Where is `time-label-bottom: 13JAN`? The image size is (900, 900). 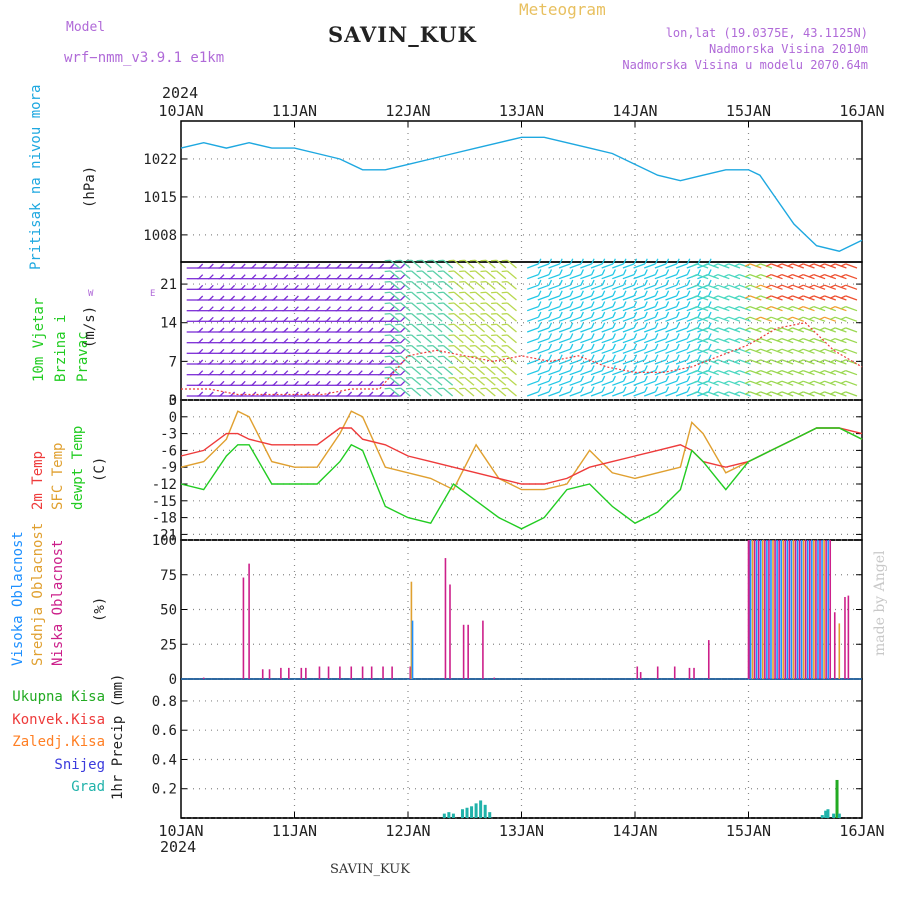 time-label-bottom: 13JAN is located at coordinates (521, 831).